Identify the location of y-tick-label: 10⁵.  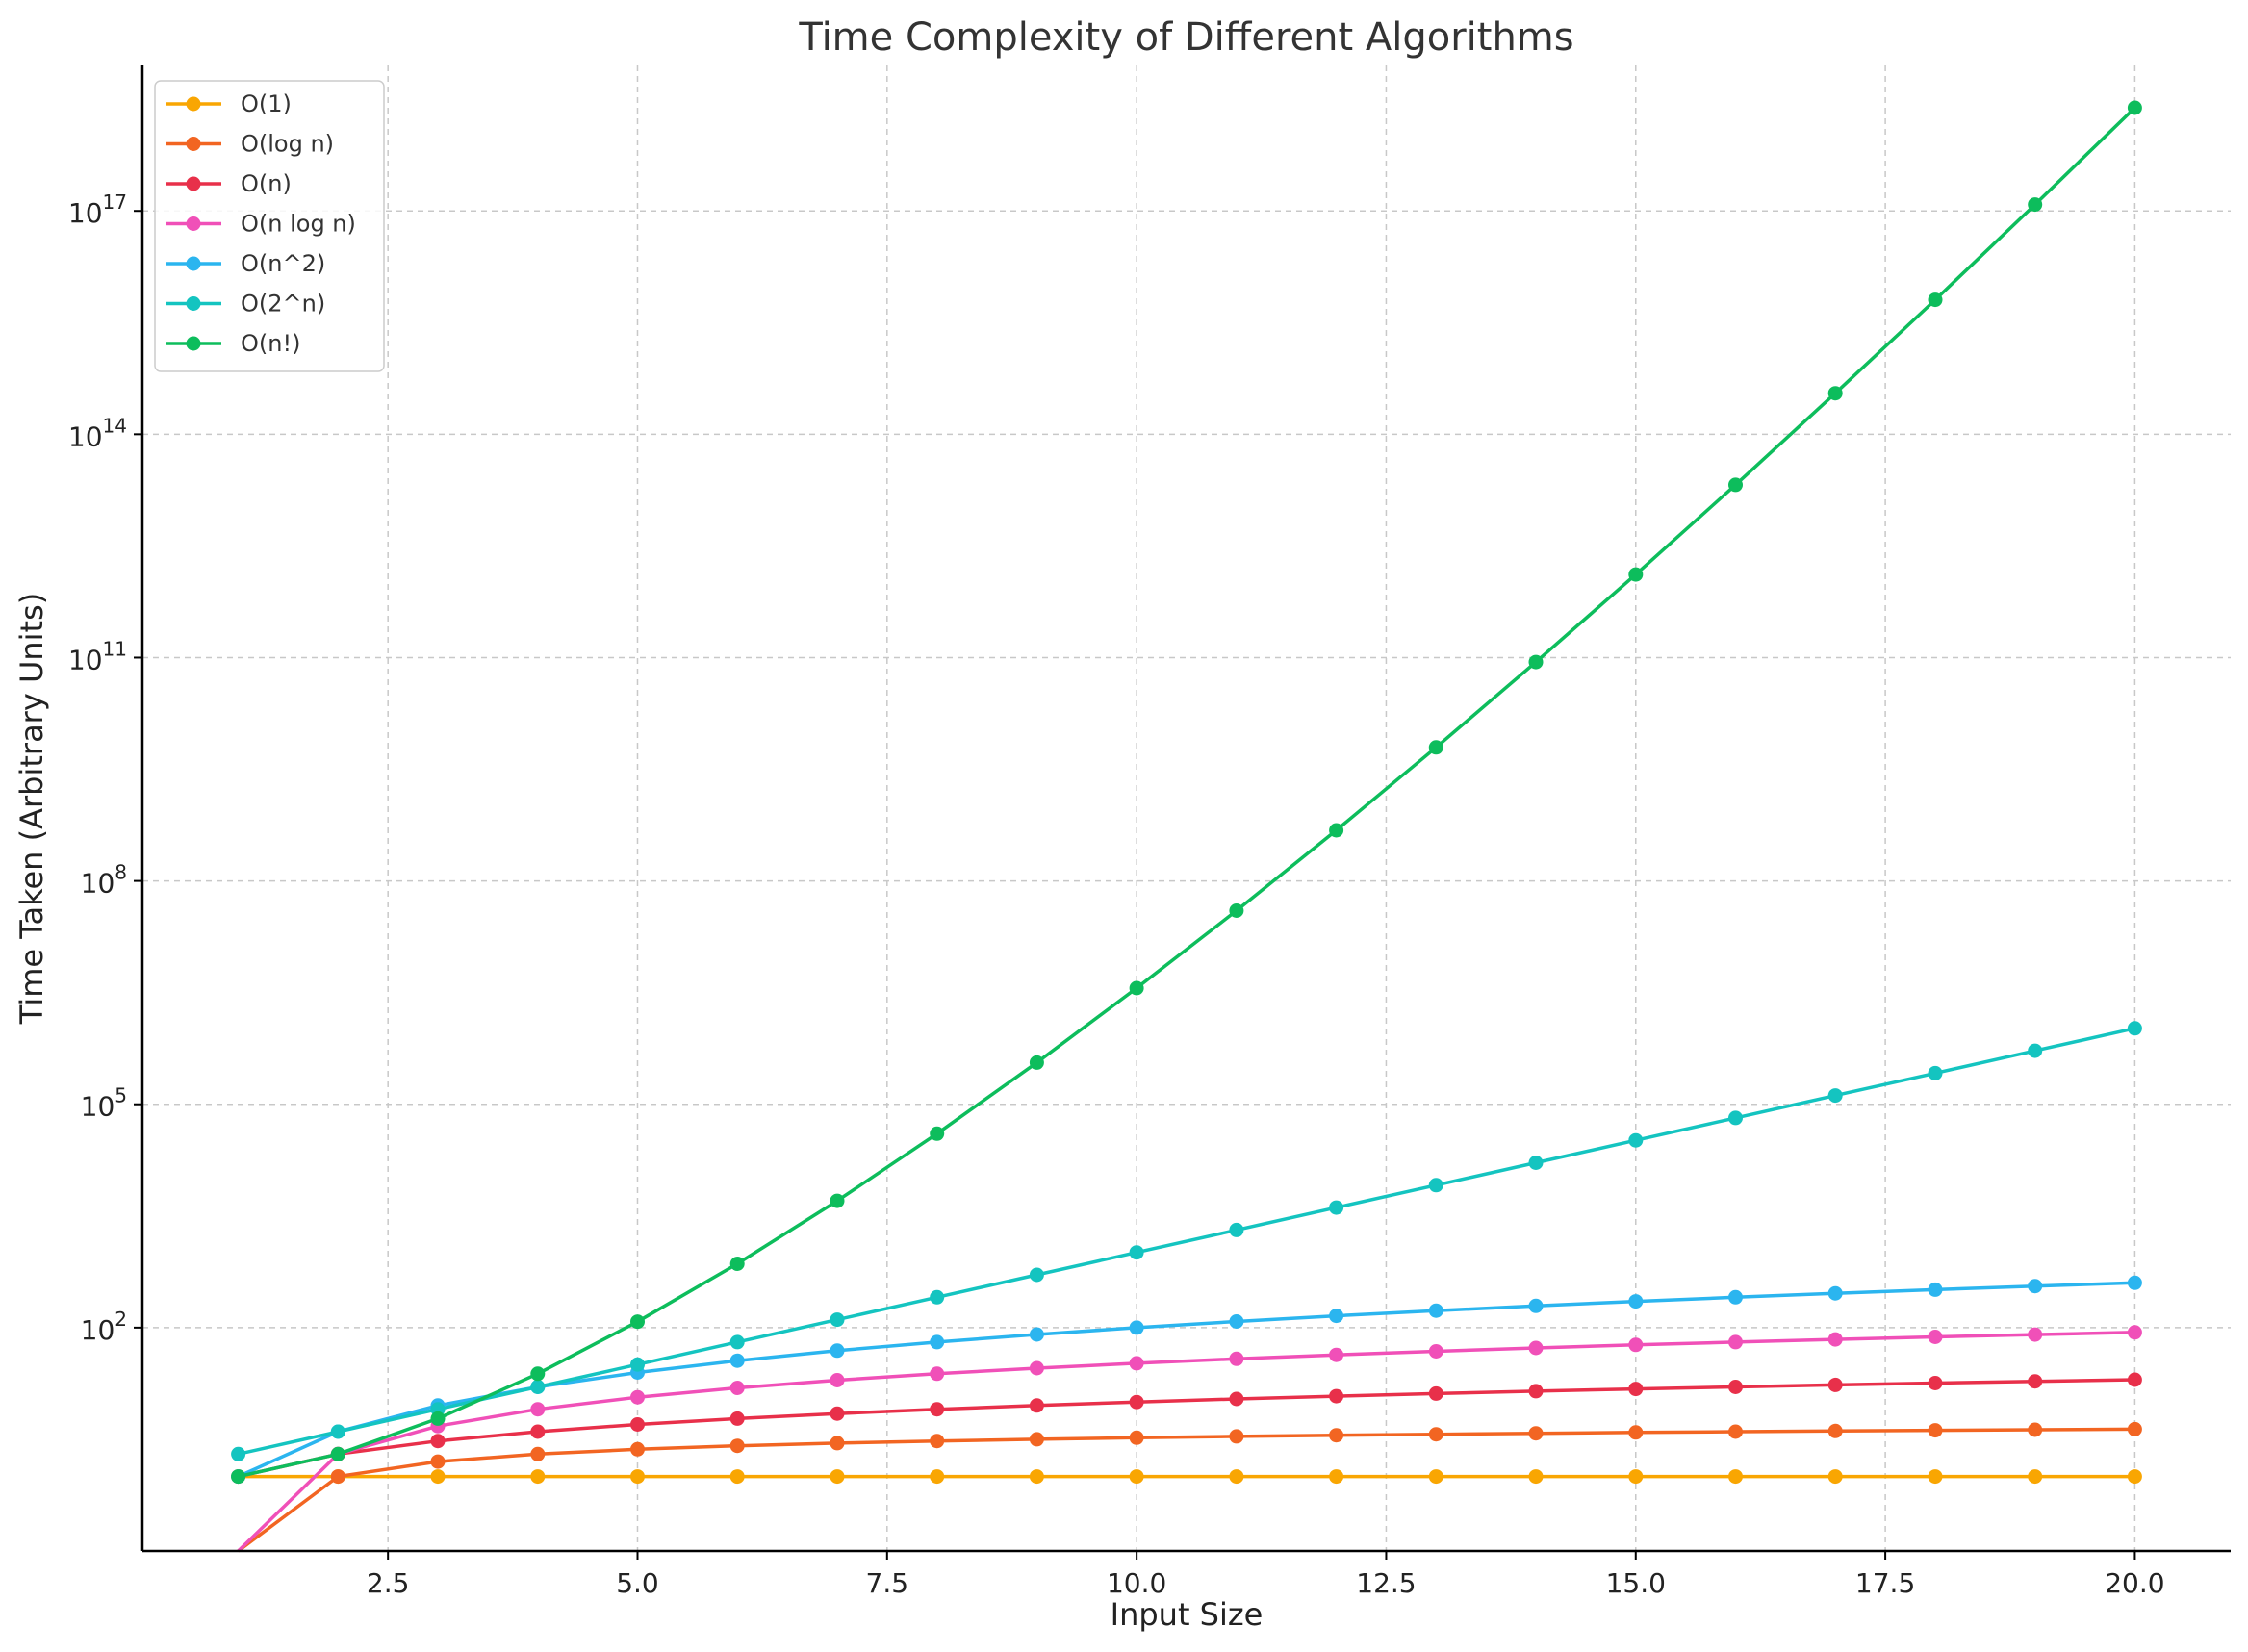
(104, 1103).